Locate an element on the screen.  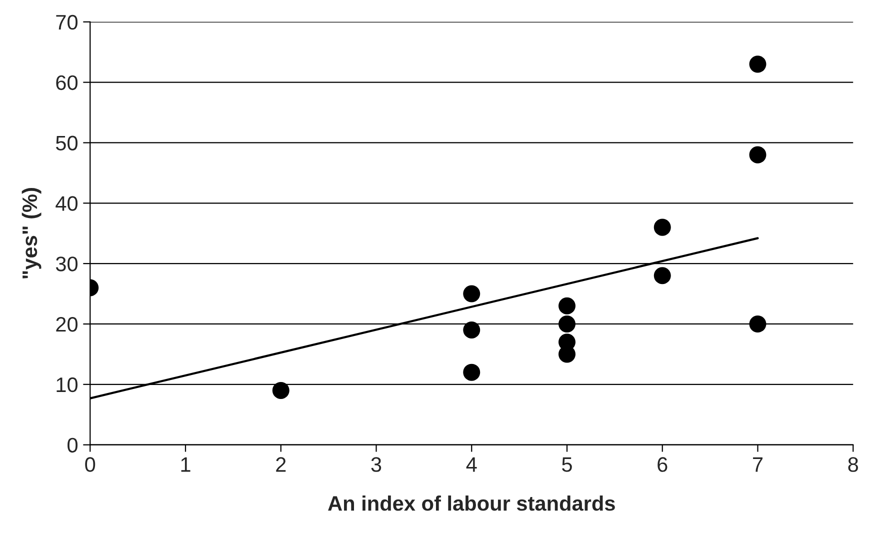
x-tick-label: 6 is located at coordinates (663, 464).